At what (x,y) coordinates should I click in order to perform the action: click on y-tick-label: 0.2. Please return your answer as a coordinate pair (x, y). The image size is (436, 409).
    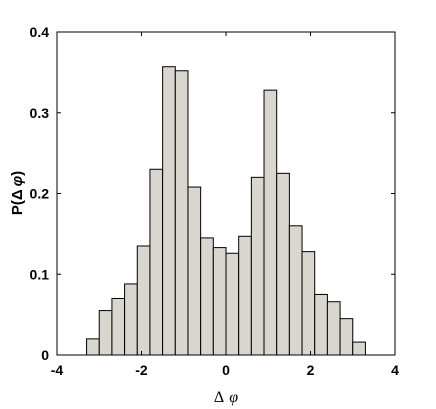
    Looking at the image, I should click on (40, 194).